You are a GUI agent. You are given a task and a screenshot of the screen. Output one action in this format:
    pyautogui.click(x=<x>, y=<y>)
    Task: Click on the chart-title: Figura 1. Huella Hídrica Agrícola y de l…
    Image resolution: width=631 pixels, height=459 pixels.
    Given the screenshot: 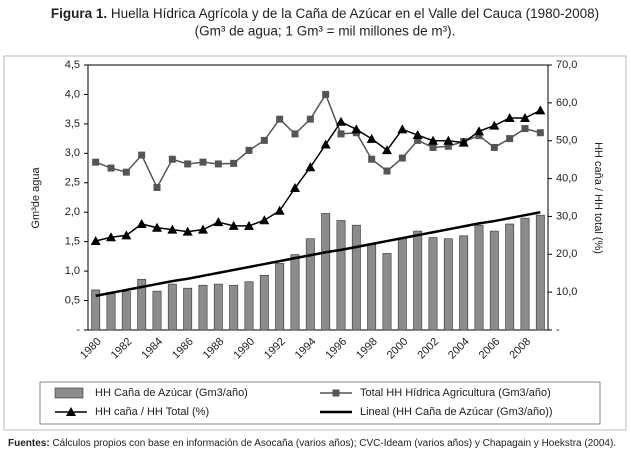 What is the action you would take?
    pyautogui.click(x=325, y=13)
    